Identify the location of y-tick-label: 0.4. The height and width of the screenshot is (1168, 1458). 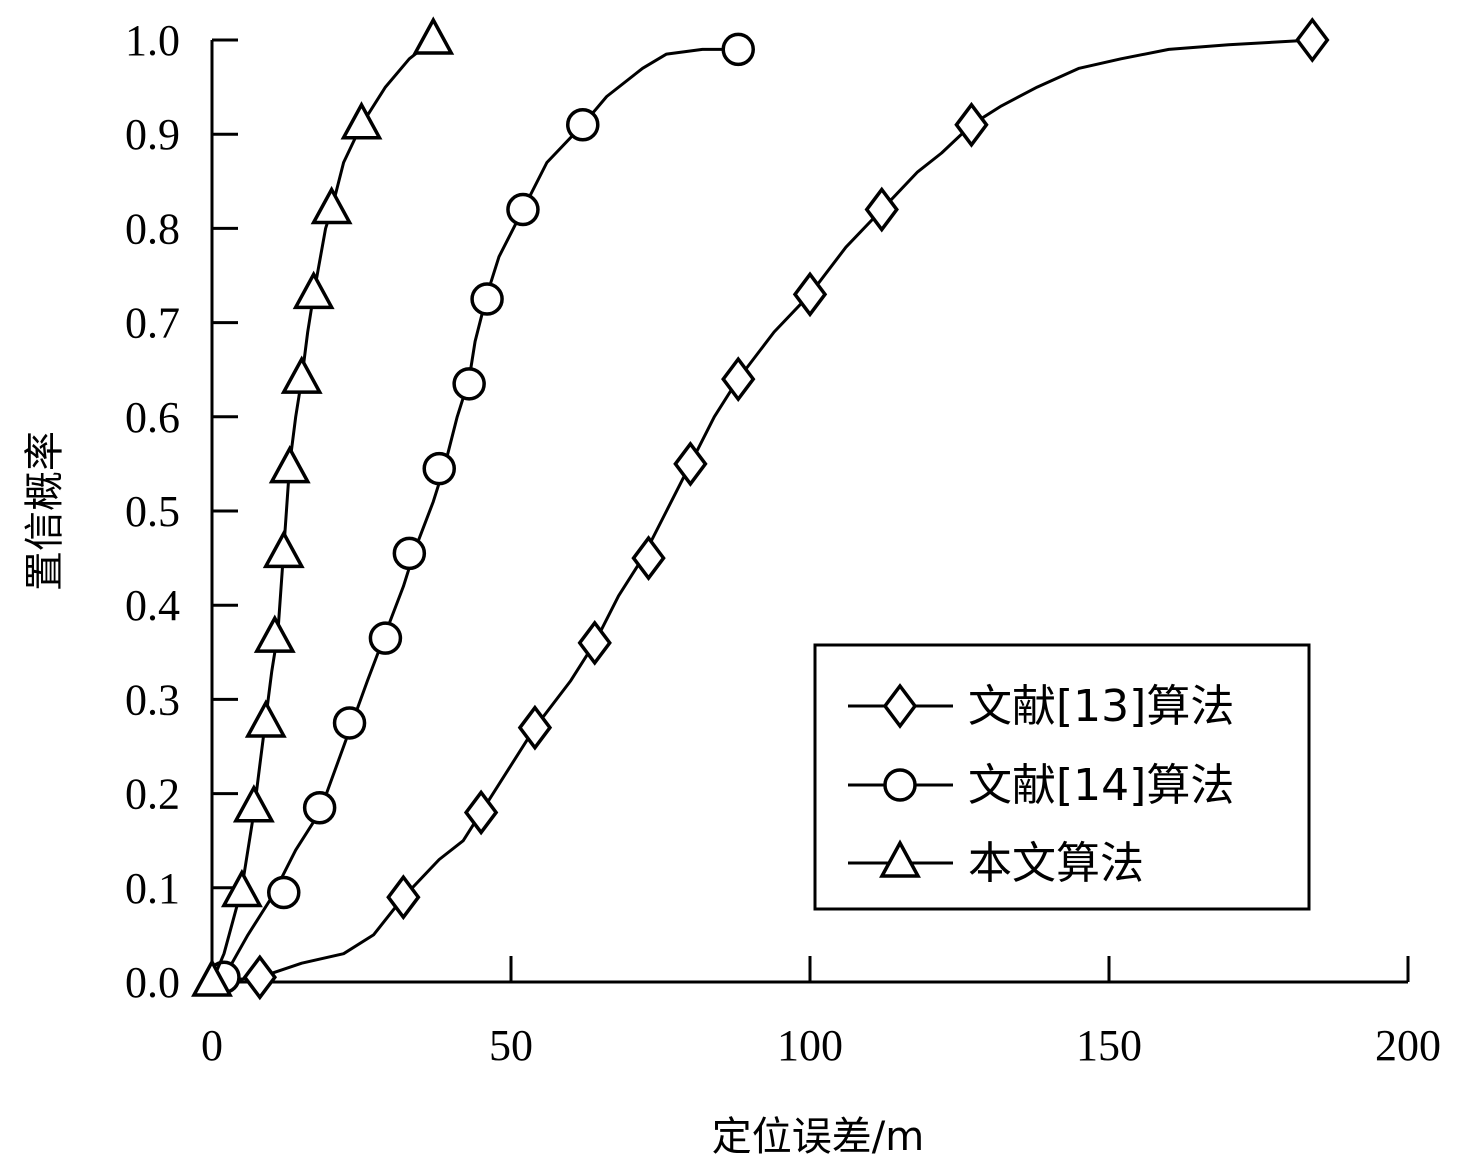
(152, 605).